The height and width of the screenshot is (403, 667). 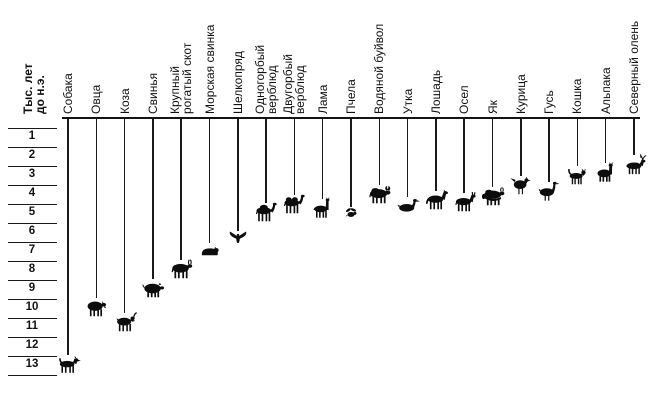 I want to click on animal-label: Курица, so click(x=520, y=94).